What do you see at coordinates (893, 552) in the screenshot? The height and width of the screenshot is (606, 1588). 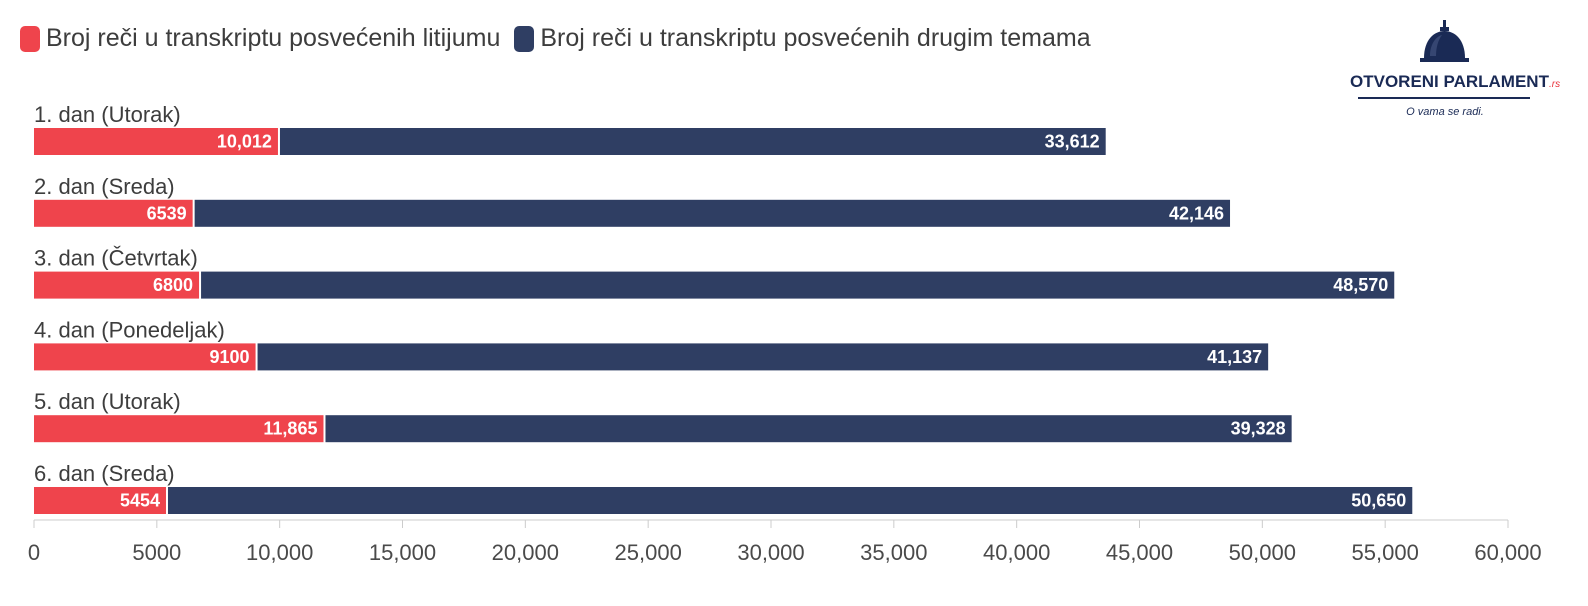 I see `x-tick-label: 35,000` at bounding box center [893, 552].